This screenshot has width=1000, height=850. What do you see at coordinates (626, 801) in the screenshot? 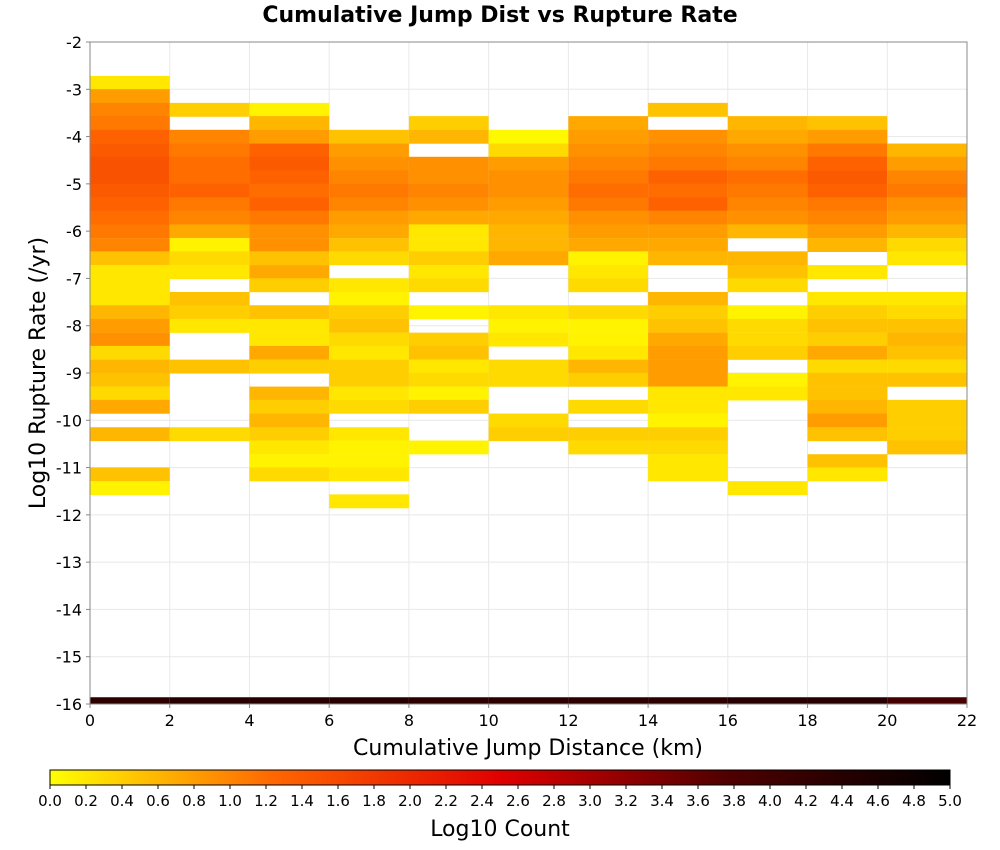
I see `colorbar-tick-label: 3.2` at bounding box center [626, 801].